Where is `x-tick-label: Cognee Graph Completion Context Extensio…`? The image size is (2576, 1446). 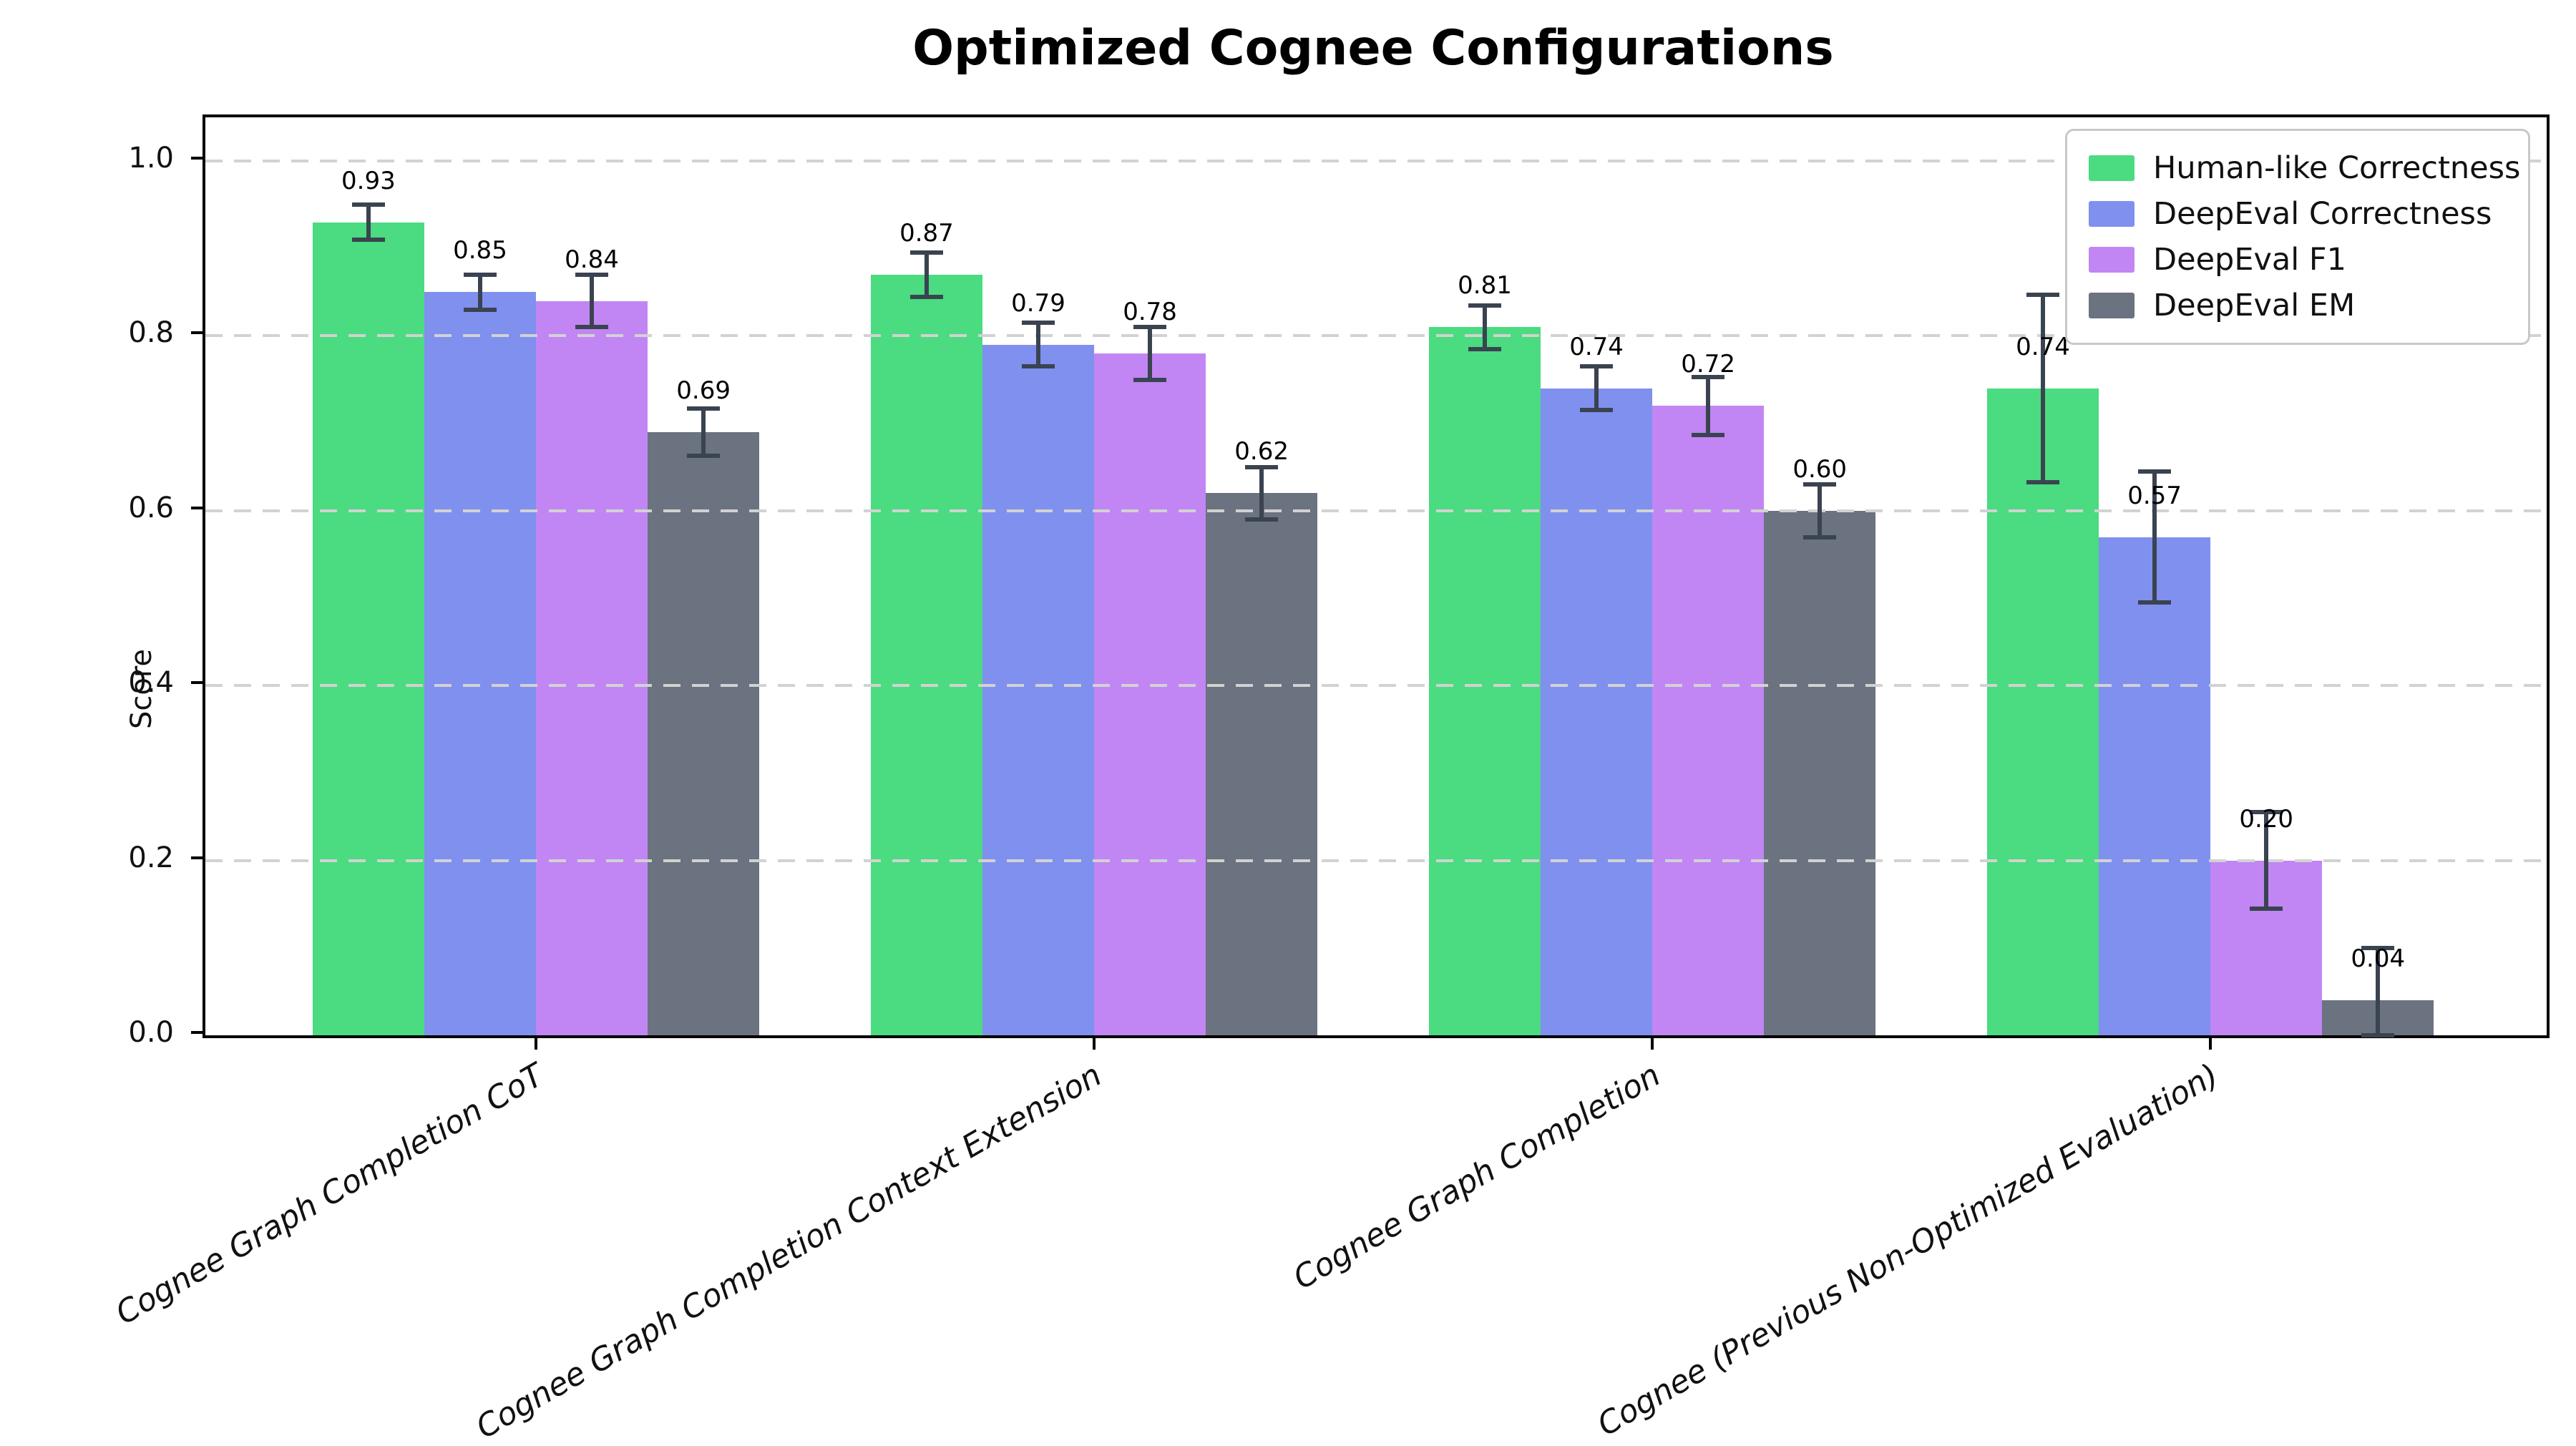 x-tick-label: Cognee Graph Completion Context Extensio… is located at coordinates (789, 1251).